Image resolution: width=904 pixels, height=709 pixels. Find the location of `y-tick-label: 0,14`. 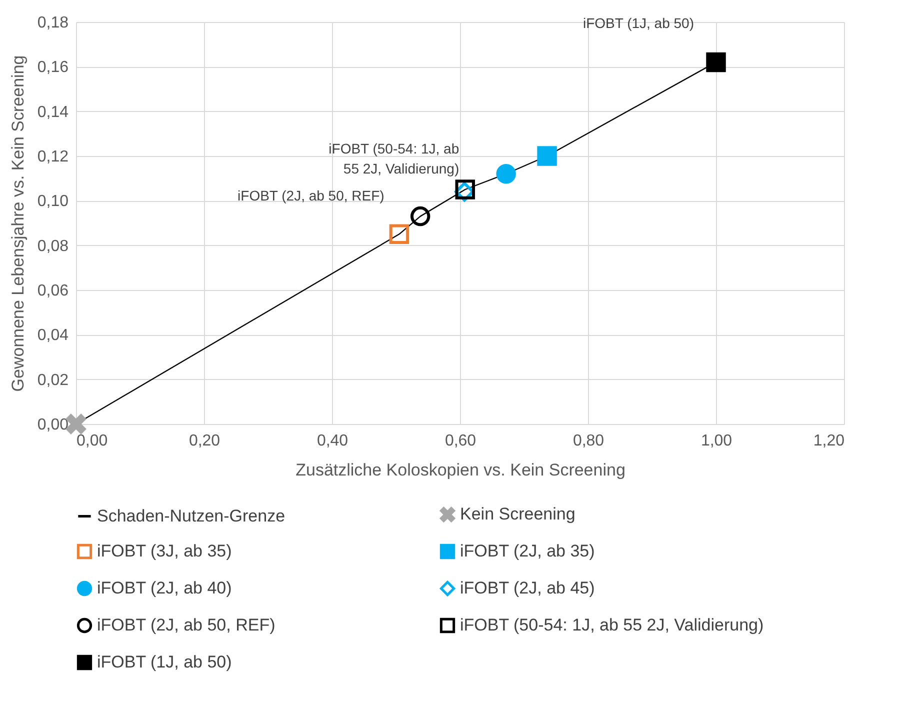

y-tick-label: 0,14 is located at coordinates (53, 112).